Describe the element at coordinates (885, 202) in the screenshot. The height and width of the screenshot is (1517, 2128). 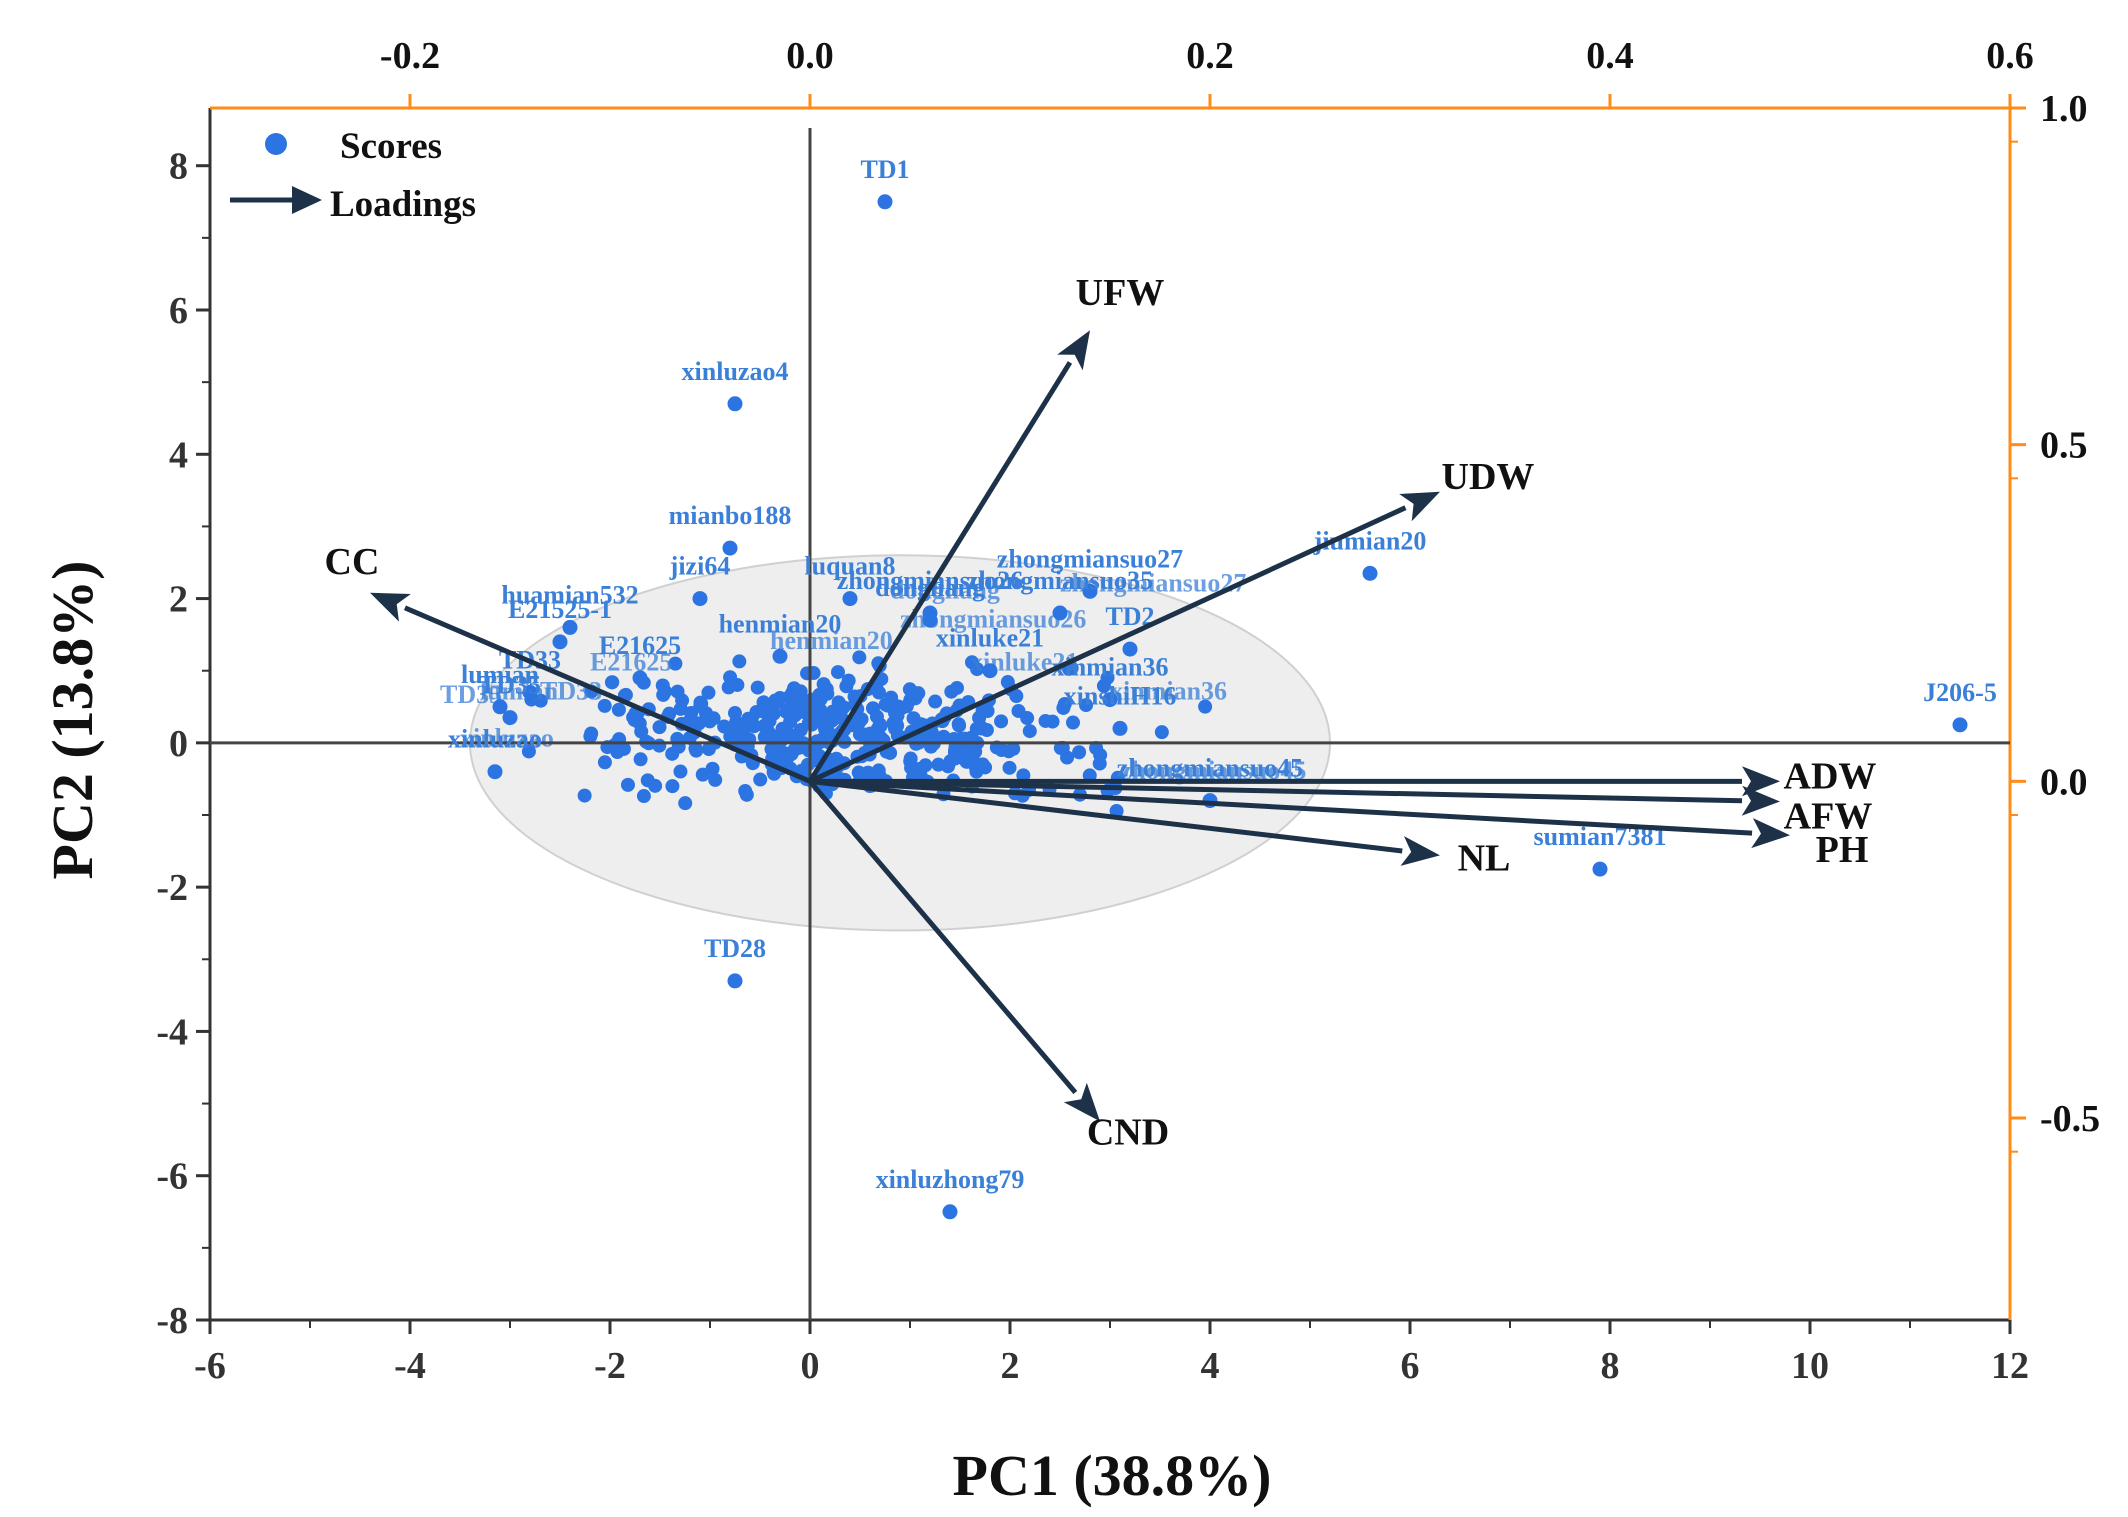
I see `score-point-td1` at that location.